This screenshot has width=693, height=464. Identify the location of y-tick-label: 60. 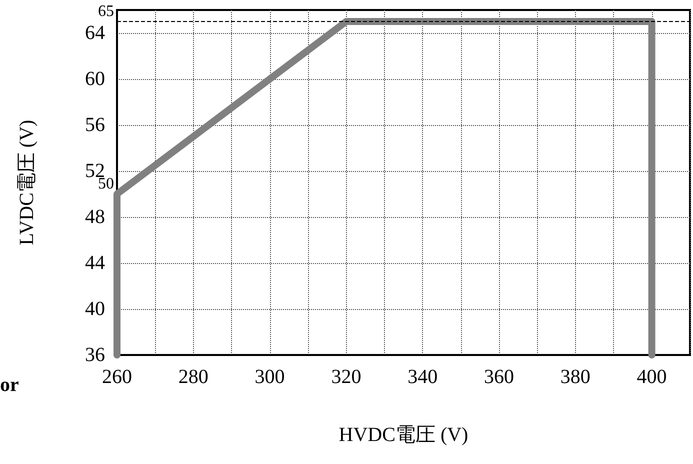
(95, 79).